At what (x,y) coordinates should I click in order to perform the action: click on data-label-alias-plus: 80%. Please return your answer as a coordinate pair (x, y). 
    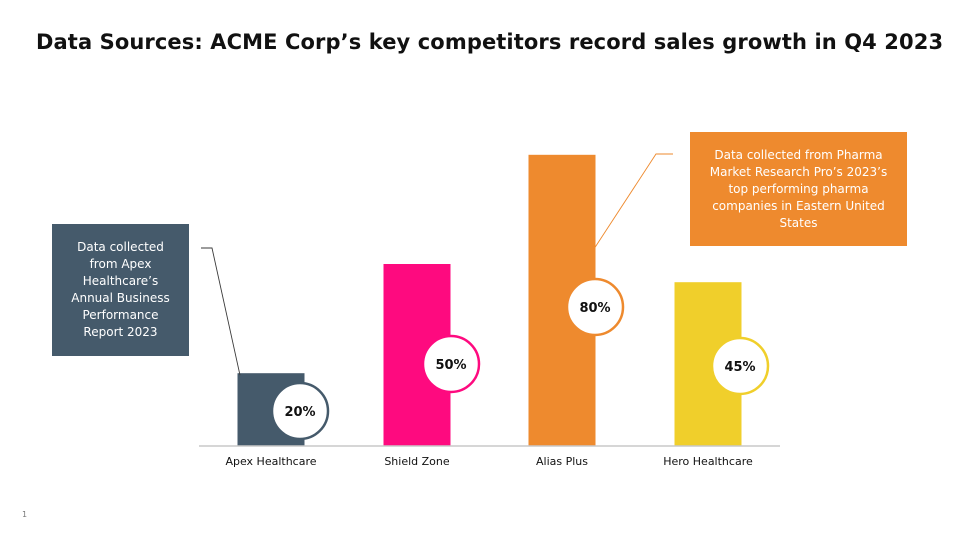
    Looking at the image, I should click on (594, 308).